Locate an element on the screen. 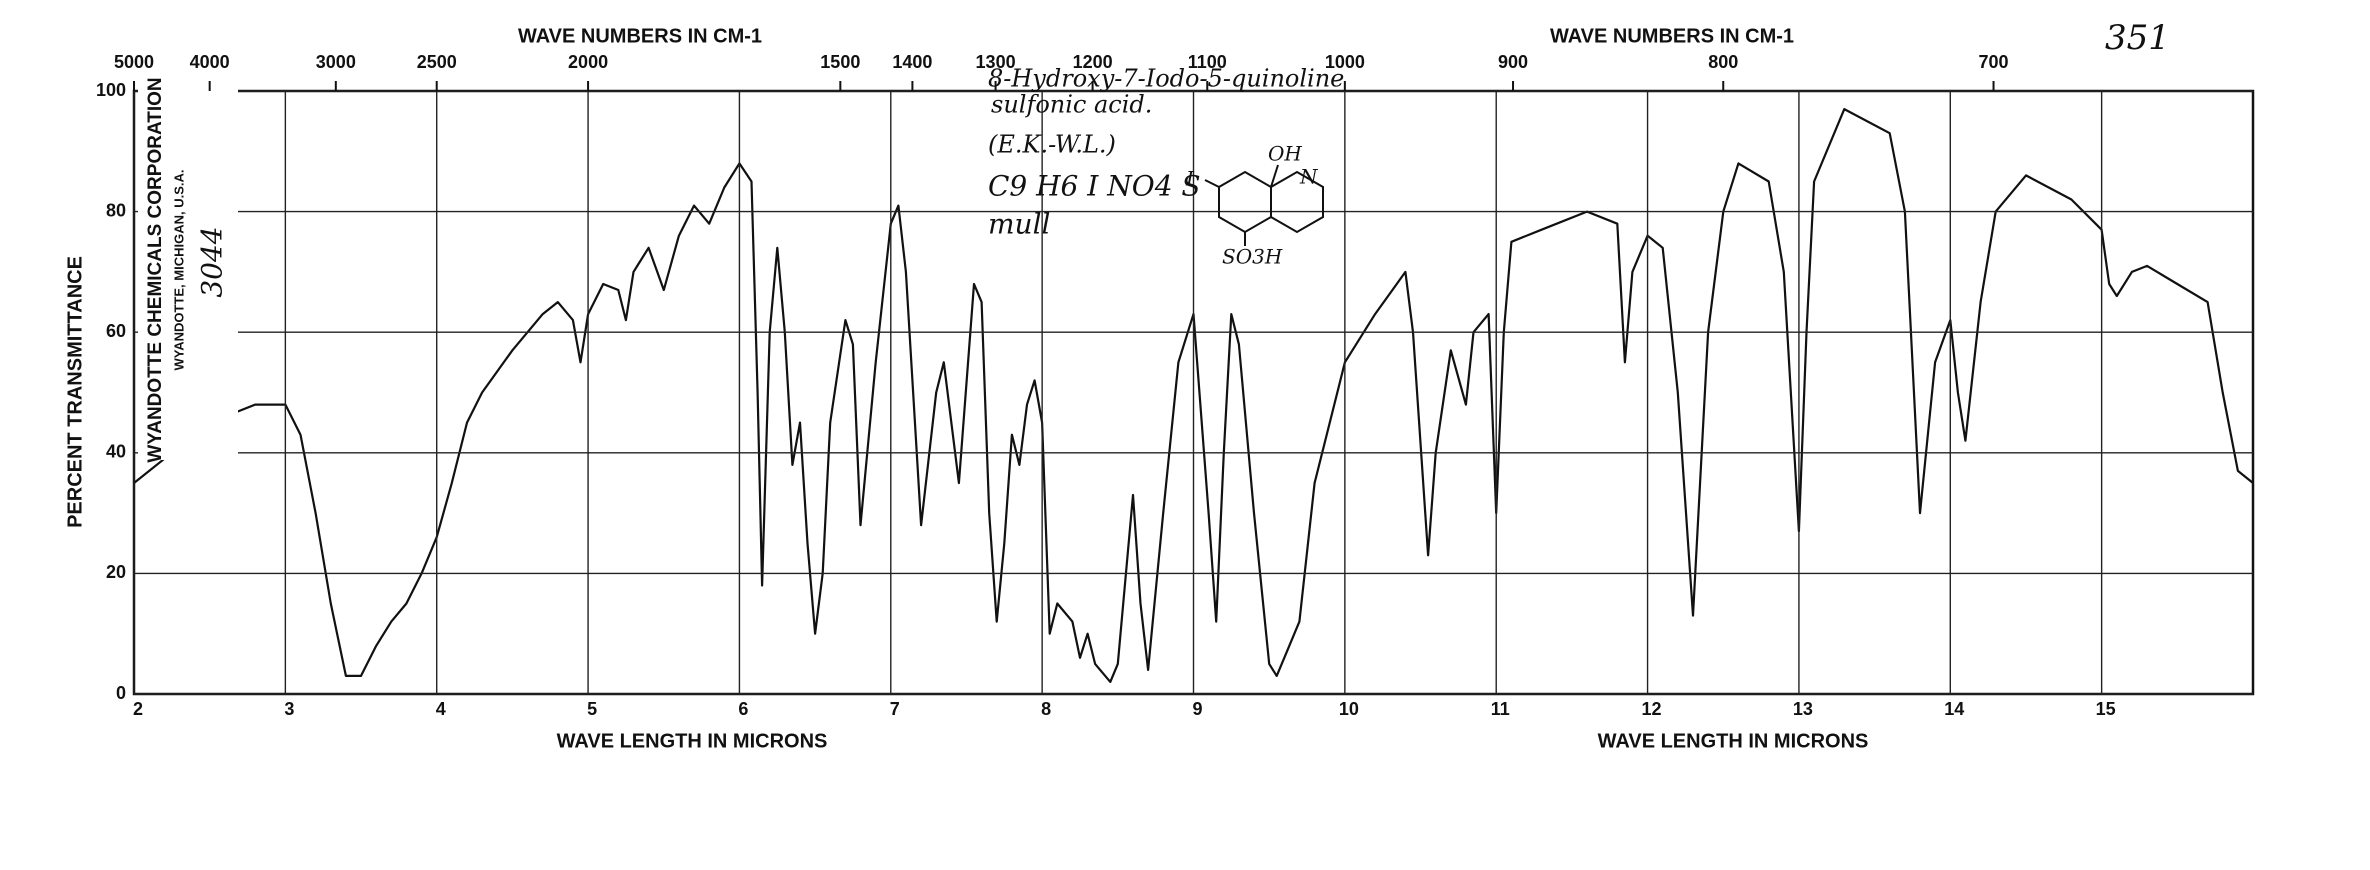 The image size is (2370, 870). x2-tick-label: 900 is located at coordinates (1513, 62).